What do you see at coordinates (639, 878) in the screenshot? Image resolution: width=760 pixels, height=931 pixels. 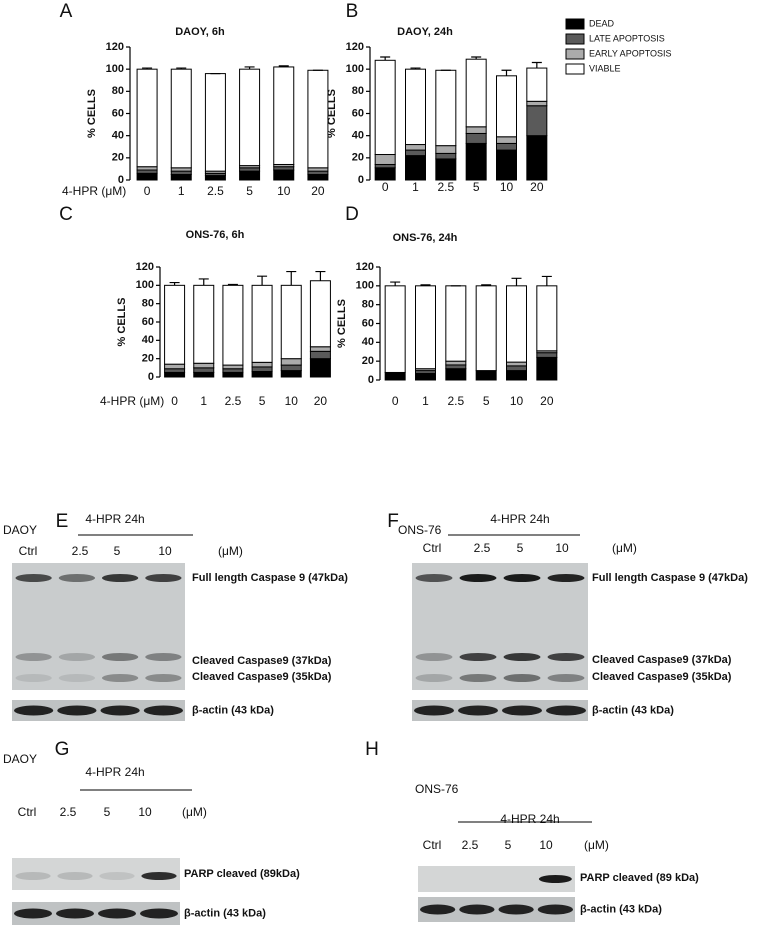 I see `band-label: PARP cleaved (89 kDa)` at bounding box center [639, 878].